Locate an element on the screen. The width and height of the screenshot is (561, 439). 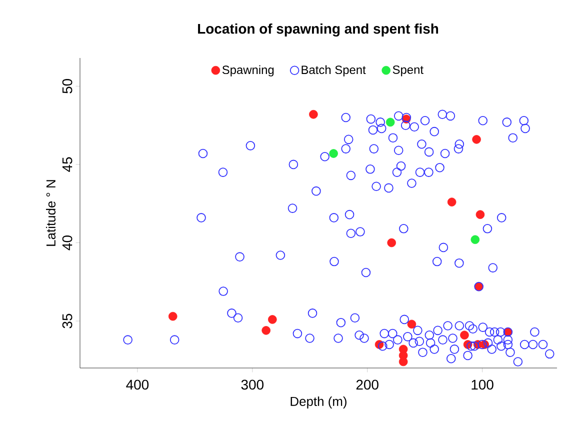
x-axis-title: Depth (m) is located at coordinates (318, 402).